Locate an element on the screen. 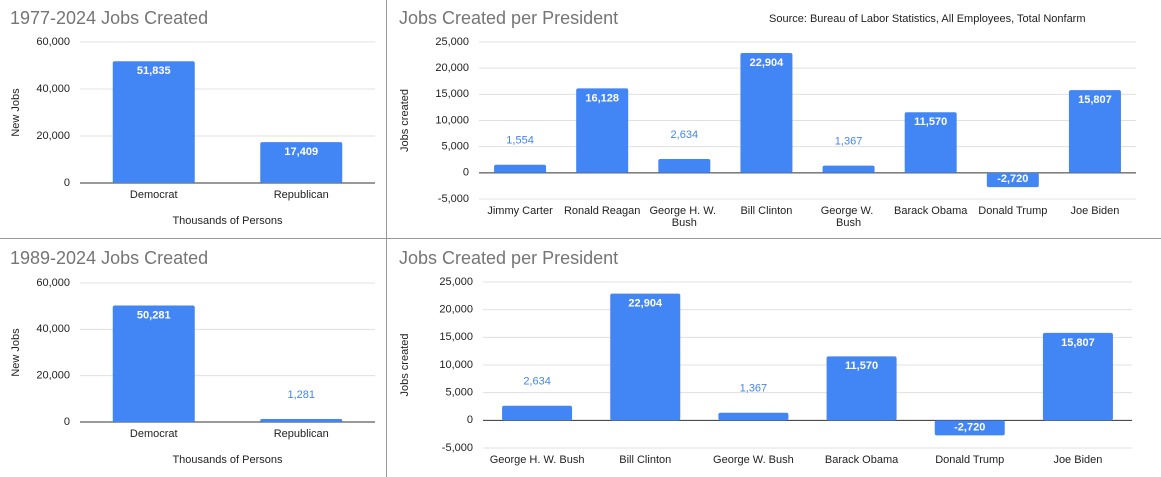  data-label: 1,554 is located at coordinates (520, 141).